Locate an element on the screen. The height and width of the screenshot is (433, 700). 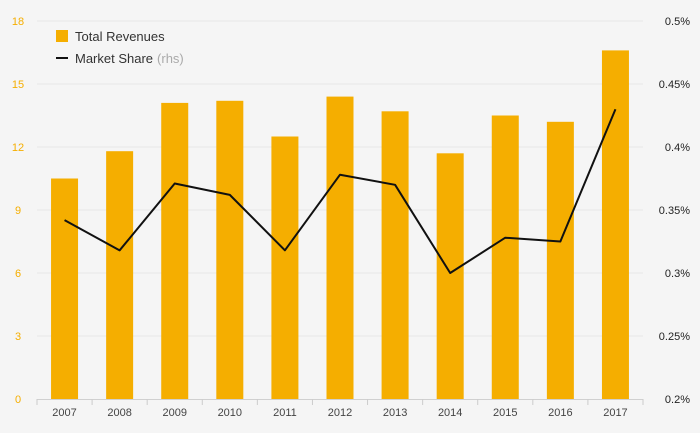
legend-label-total-revenues: Total Revenues is located at coordinates (120, 36).